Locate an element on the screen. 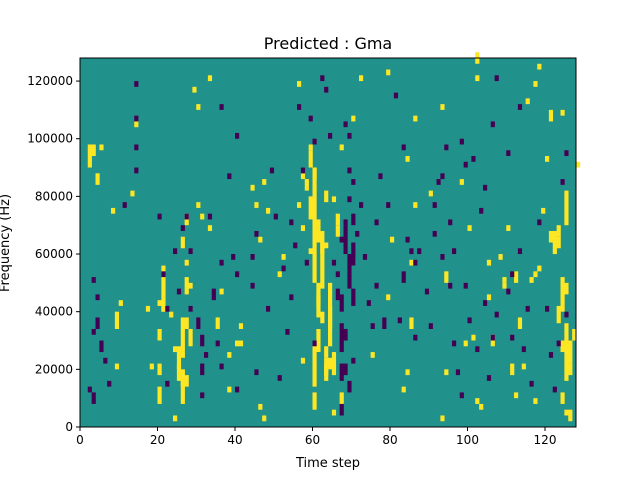 The height and width of the screenshot is (484, 640). y-axis: 0 20000 40000 60000 80000 100000 120000 is located at coordinates (53, 254).